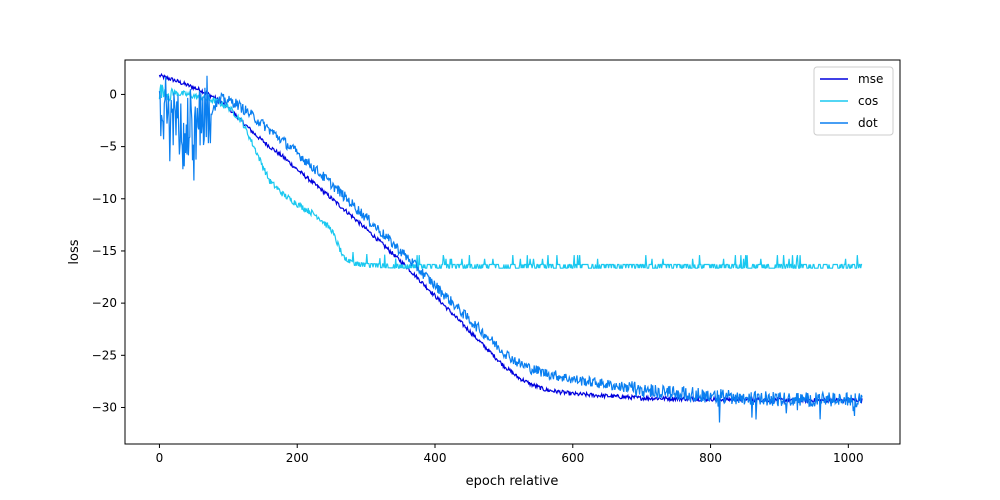 This screenshot has width=1000, height=500. I want to click on x-tick-label: 0, so click(160, 458).